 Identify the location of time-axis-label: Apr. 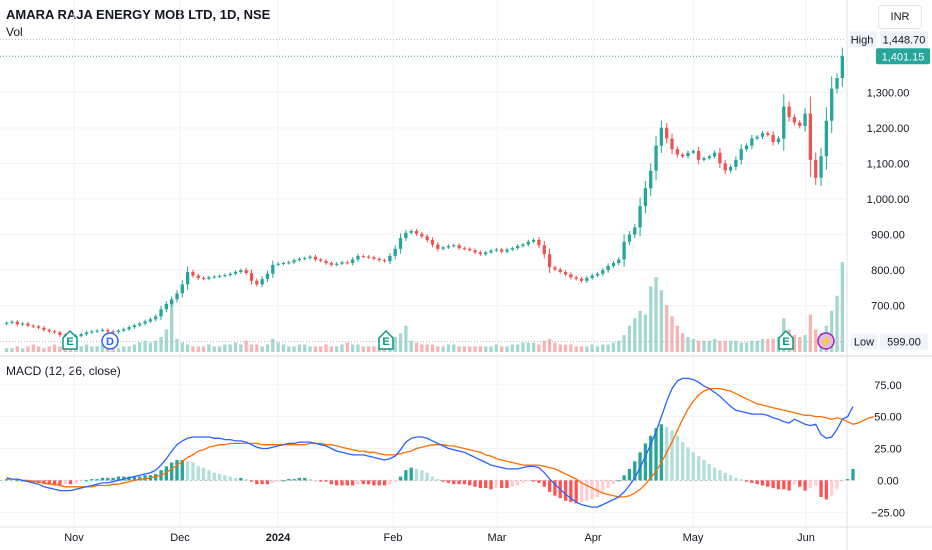
(592, 538).